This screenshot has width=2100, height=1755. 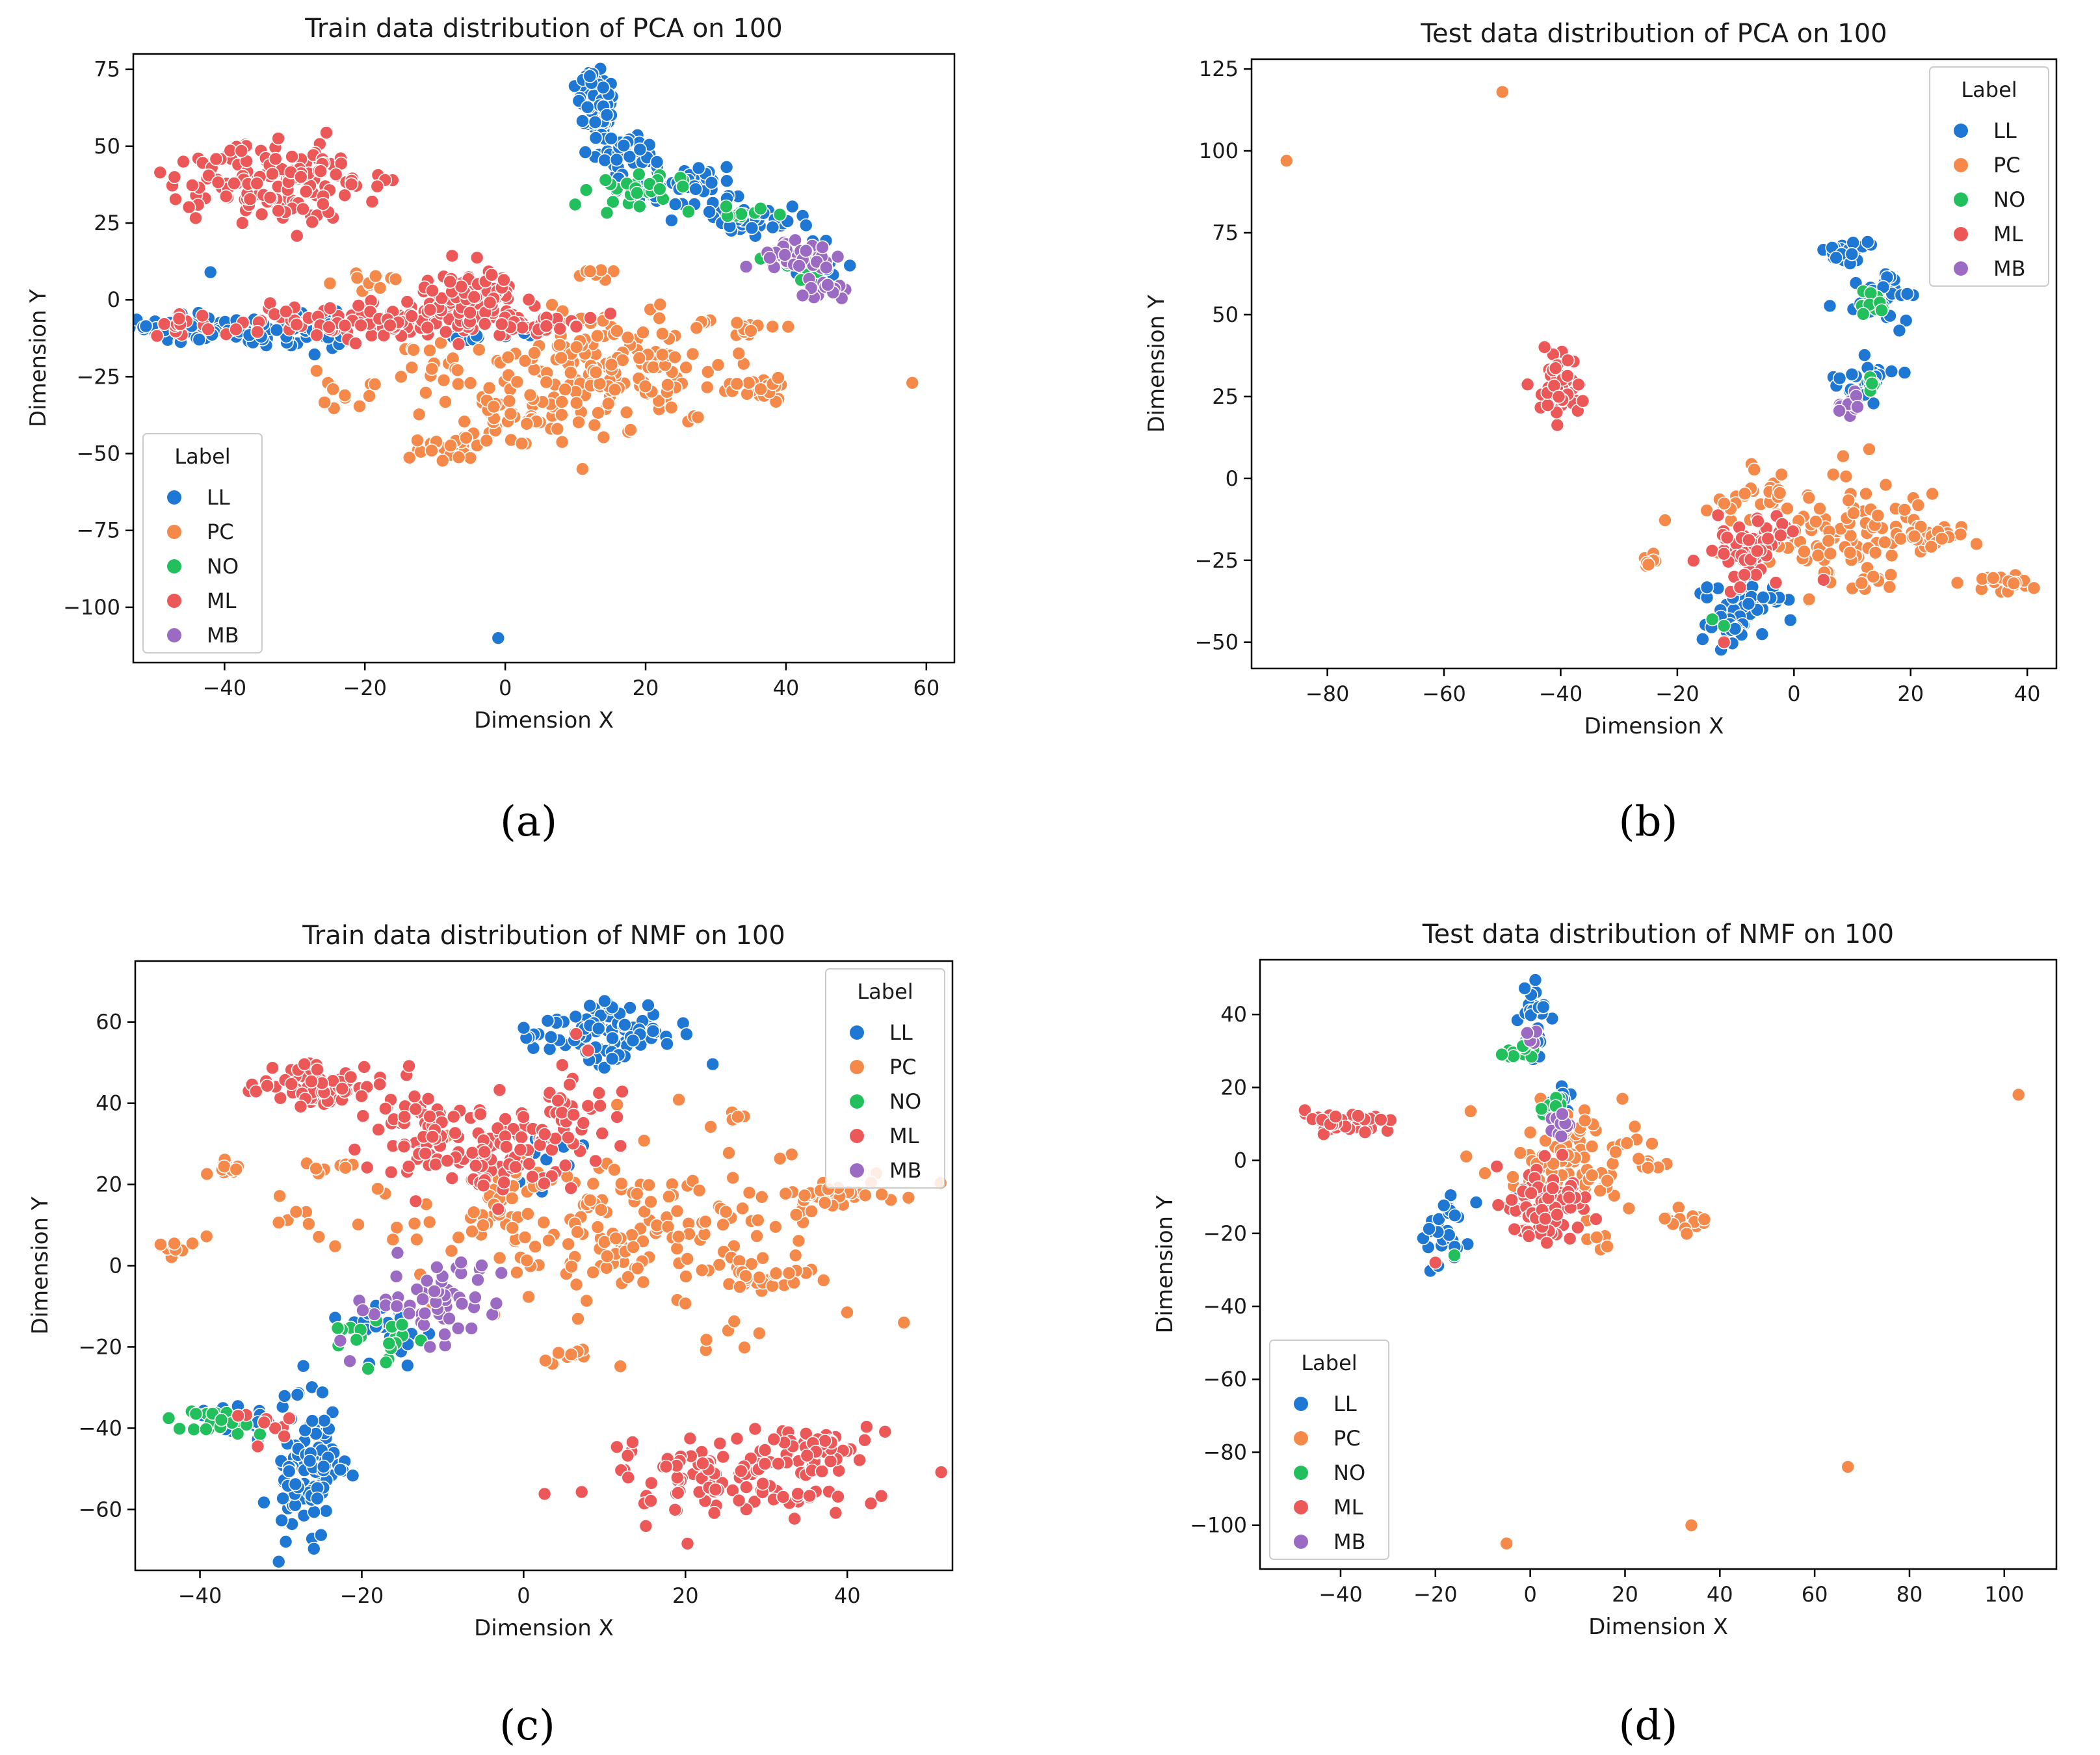 I want to click on panel-c-legend-marker-ll, so click(x=857, y=1032).